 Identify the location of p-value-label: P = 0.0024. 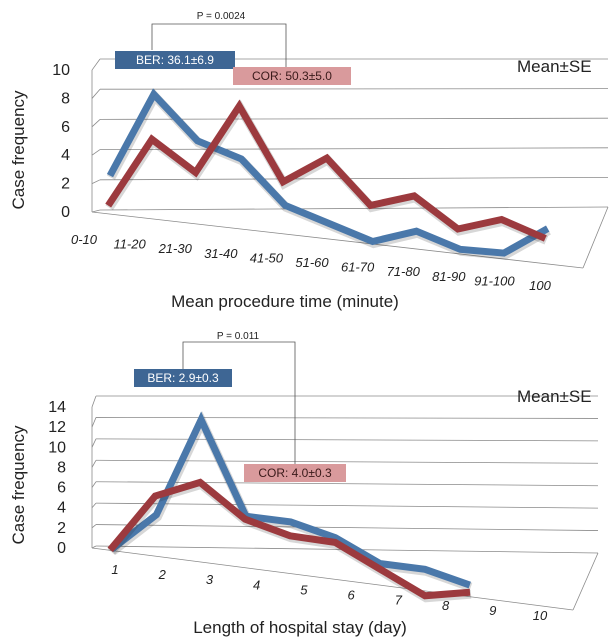
(221, 16).